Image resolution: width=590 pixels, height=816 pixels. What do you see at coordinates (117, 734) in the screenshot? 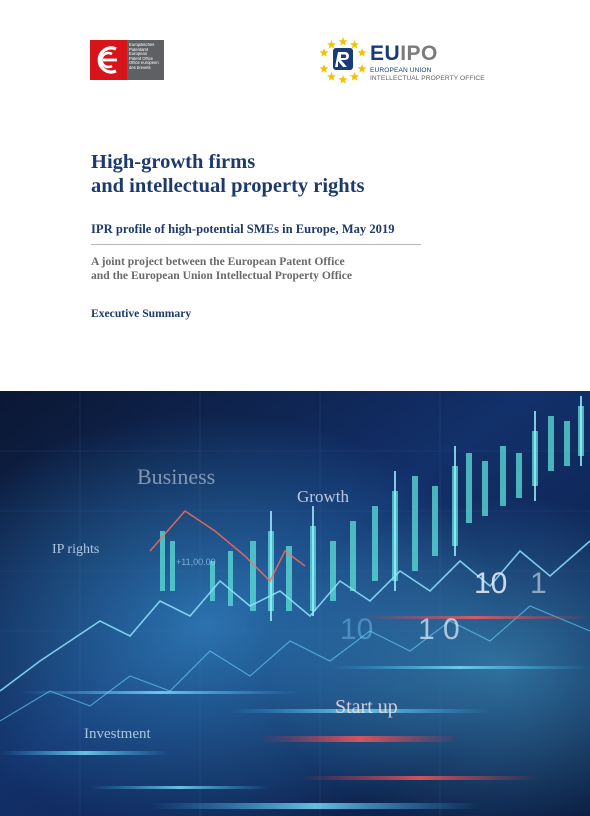
I see `cover-word-investment: Investment` at bounding box center [117, 734].